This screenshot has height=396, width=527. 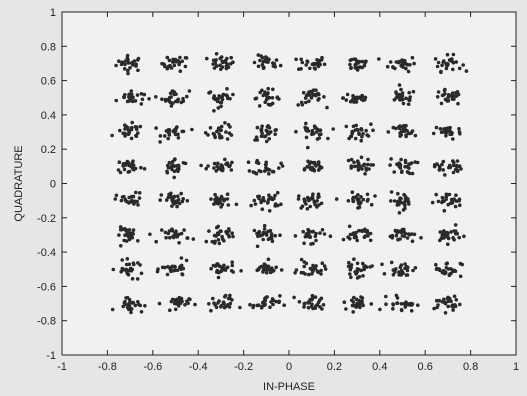 I want to click on x-tick-label: 0.8, so click(x=470, y=367).